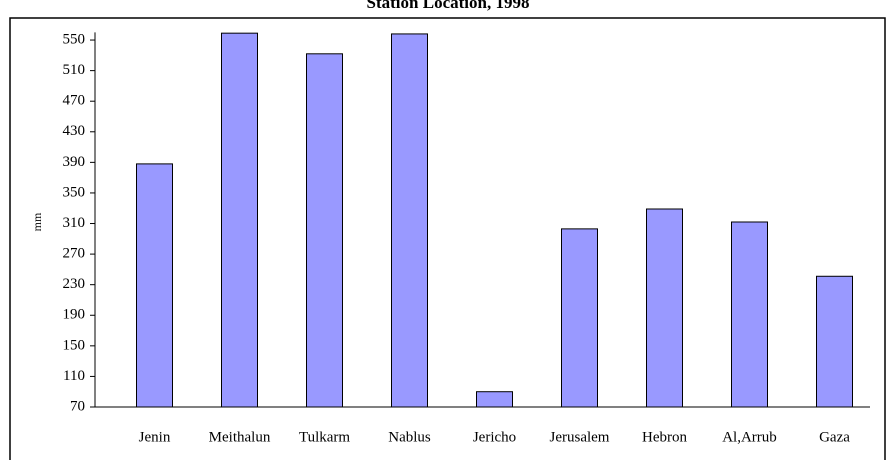 Image resolution: width=896 pixels, height=460 pixels. Describe the element at coordinates (74, 376) in the screenshot. I see `y-tick-label: 110` at that location.